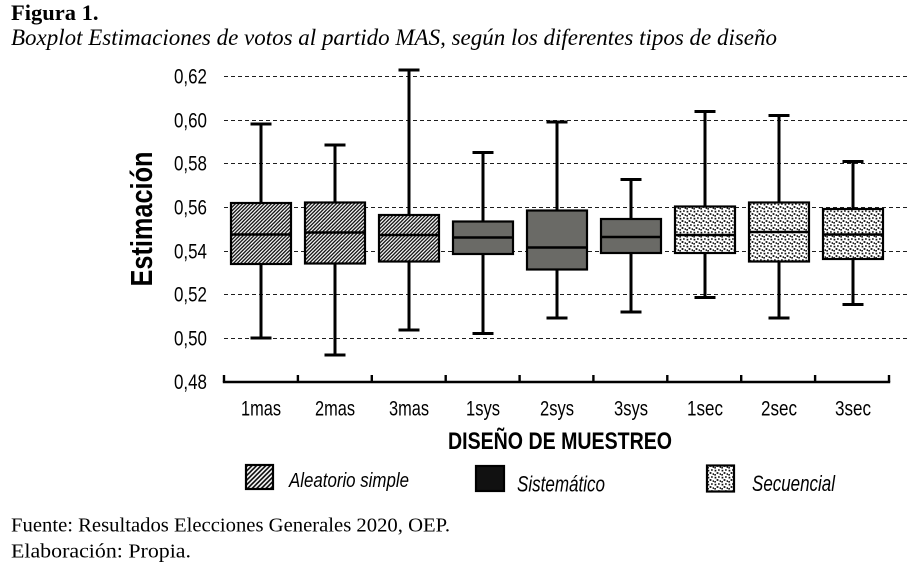 The image size is (909, 565). I want to click on svg-text: 1mas, so click(261, 409).